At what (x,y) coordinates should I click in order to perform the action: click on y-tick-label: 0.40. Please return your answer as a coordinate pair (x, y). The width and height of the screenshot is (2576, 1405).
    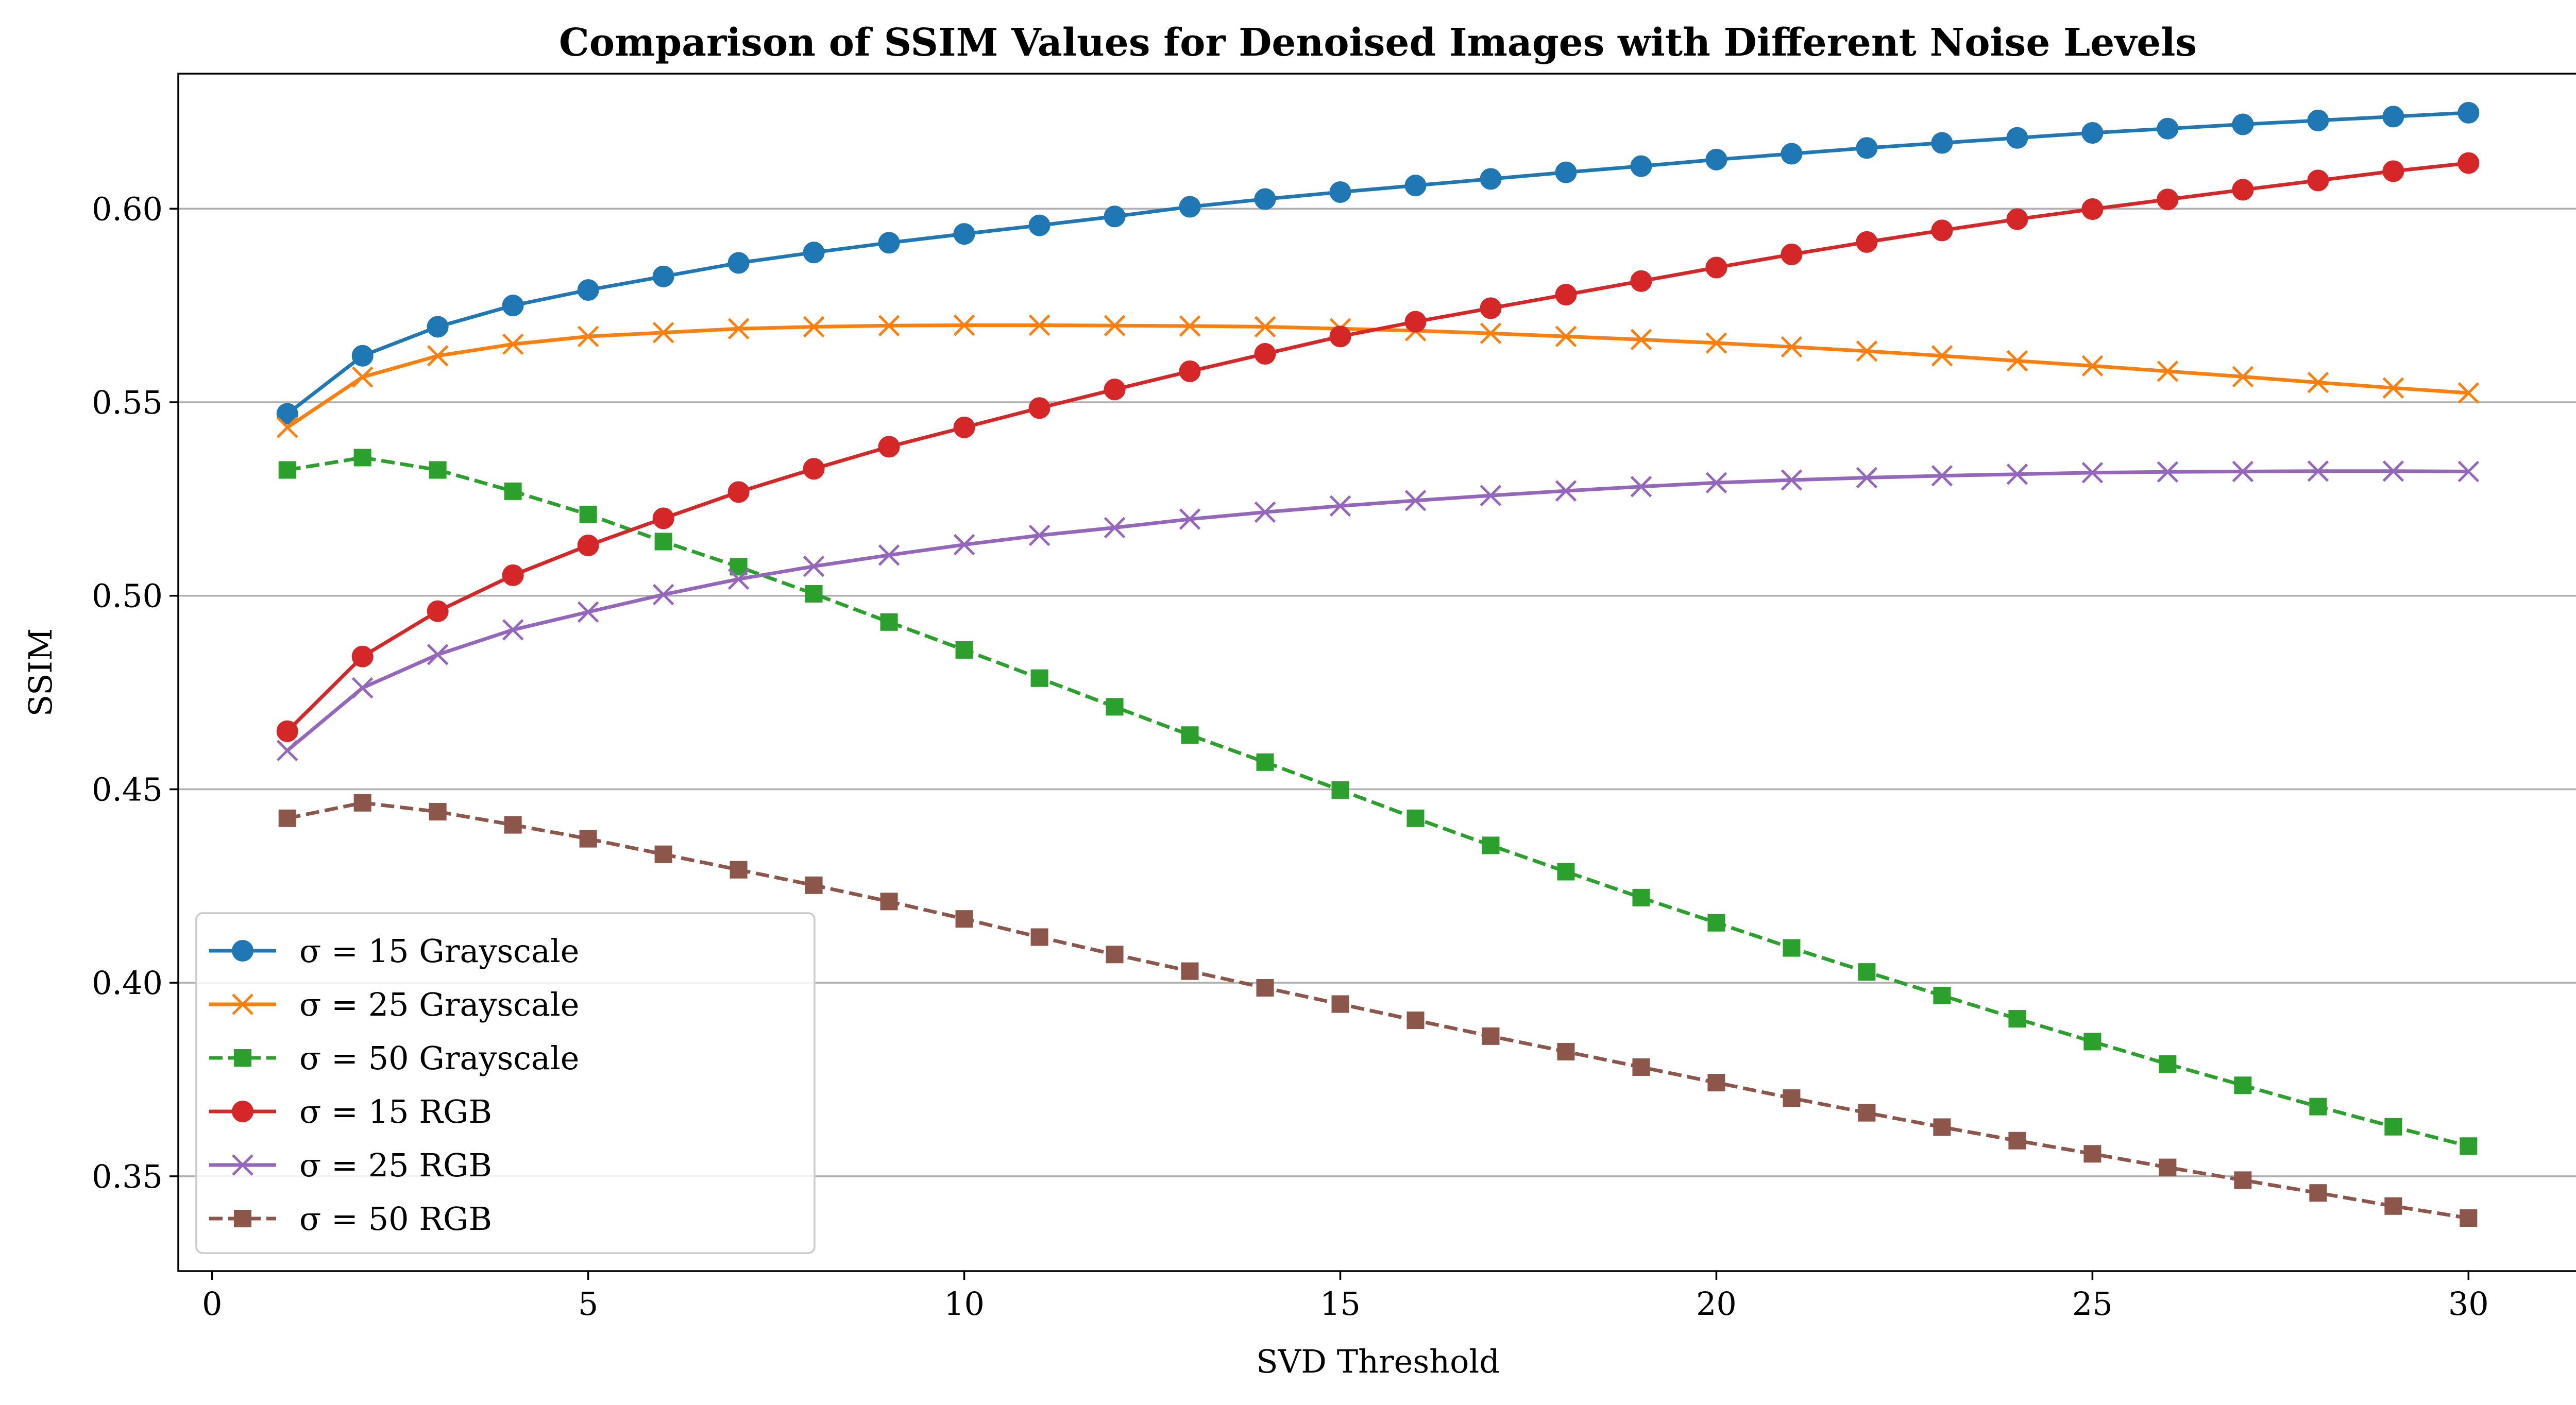
    Looking at the image, I should click on (127, 983).